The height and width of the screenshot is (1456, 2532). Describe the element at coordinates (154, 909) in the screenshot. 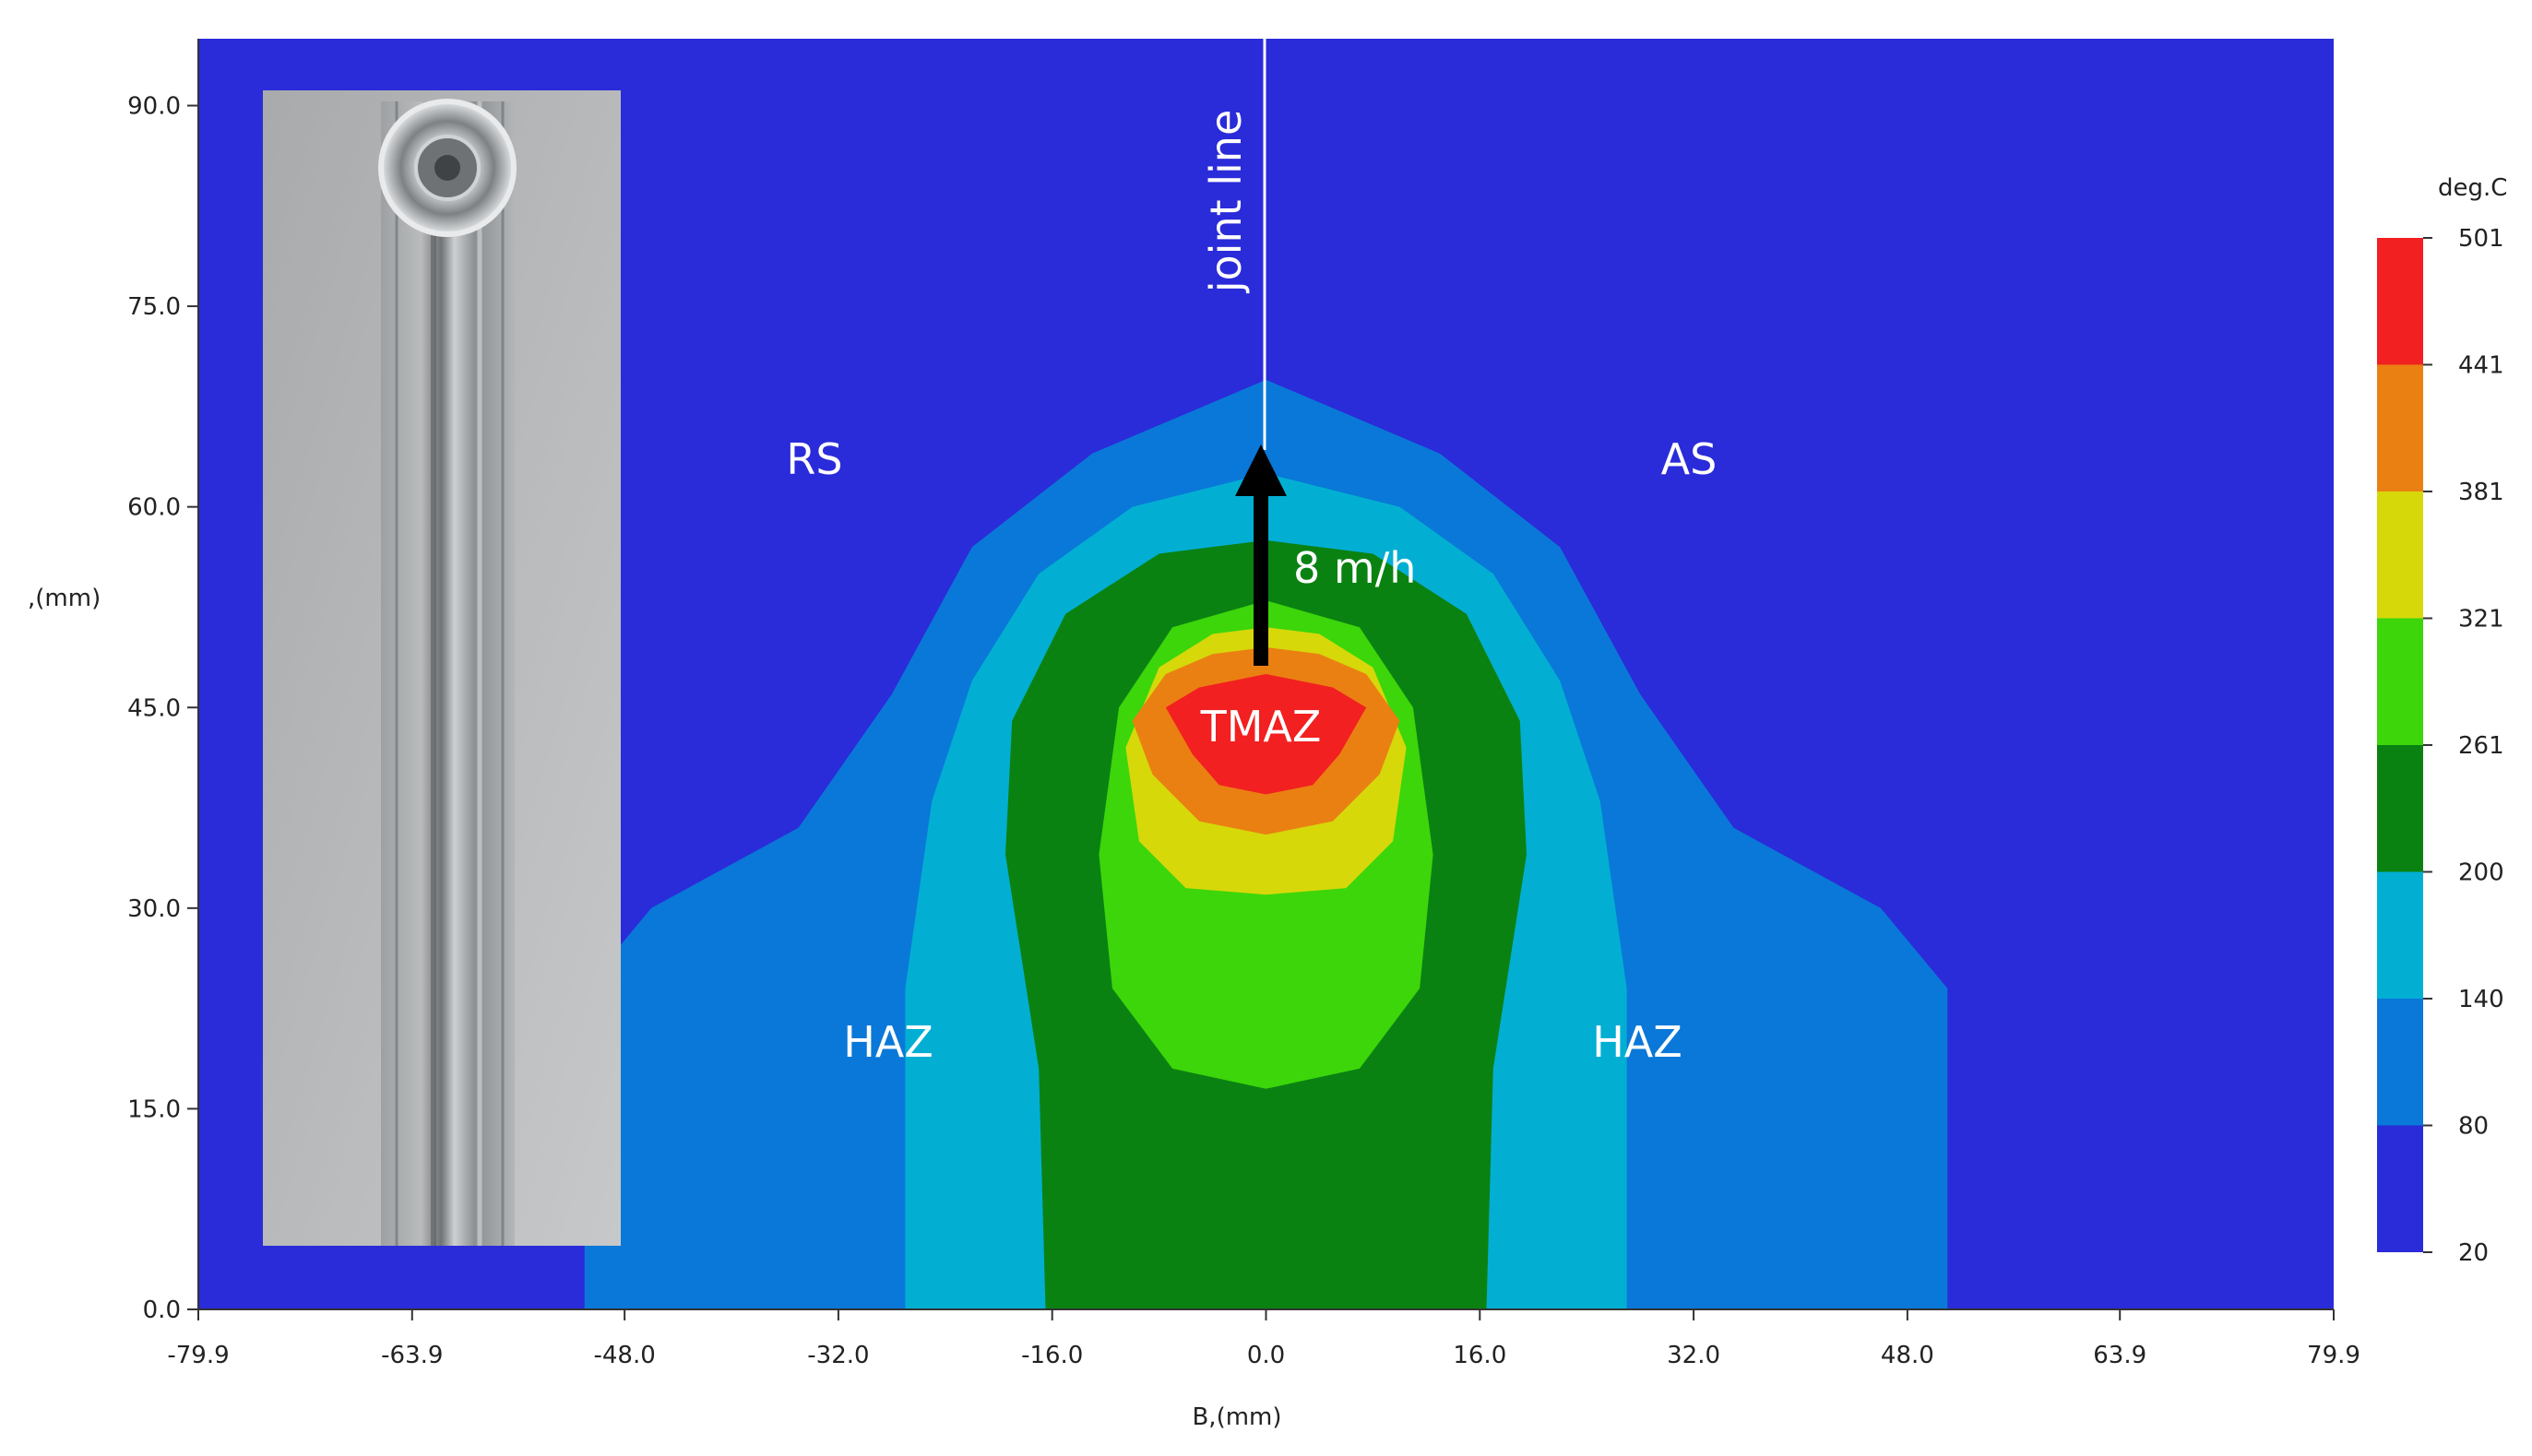

I see `y-tick-label: 30.0` at that location.